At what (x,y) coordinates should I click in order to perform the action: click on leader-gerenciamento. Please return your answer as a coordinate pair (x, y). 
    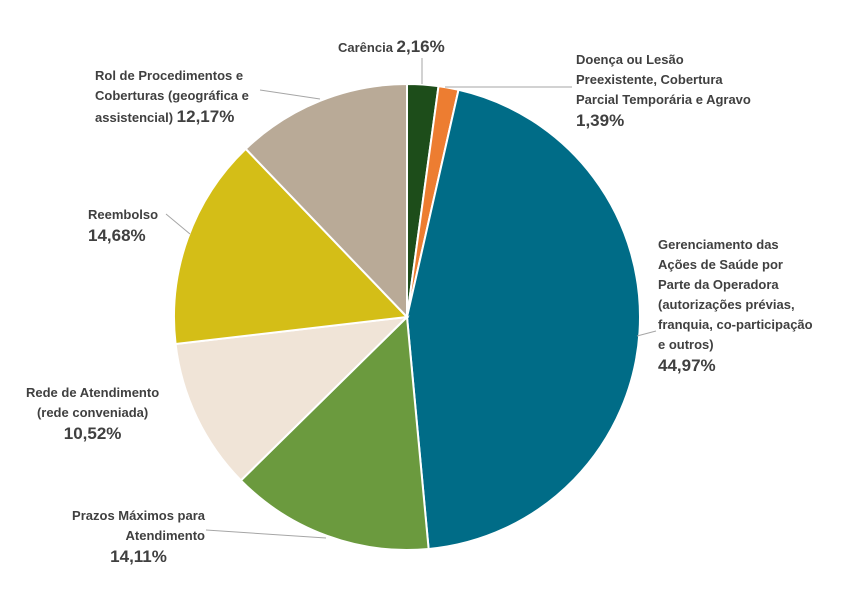
    Looking at the image, I should click on (646, 333).